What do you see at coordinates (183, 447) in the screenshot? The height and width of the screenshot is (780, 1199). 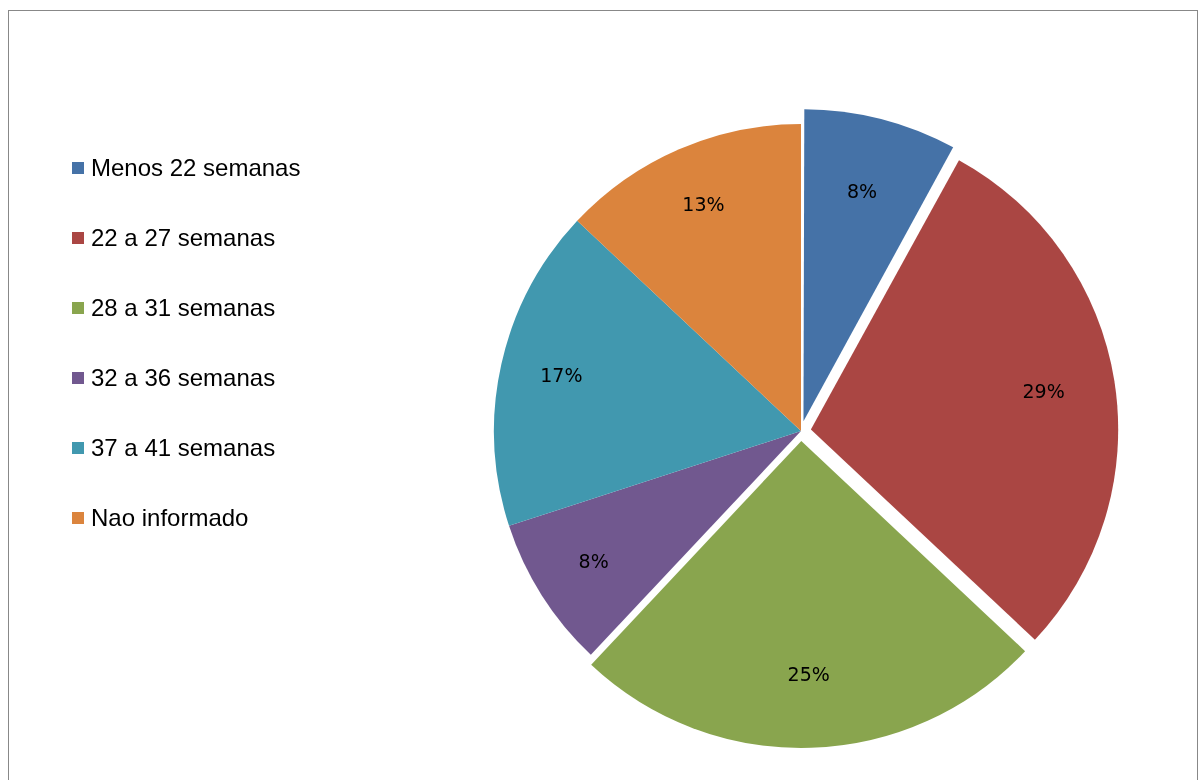 I see `legend-label: 37 a 41 semanas` at bounding box center [183, 447].